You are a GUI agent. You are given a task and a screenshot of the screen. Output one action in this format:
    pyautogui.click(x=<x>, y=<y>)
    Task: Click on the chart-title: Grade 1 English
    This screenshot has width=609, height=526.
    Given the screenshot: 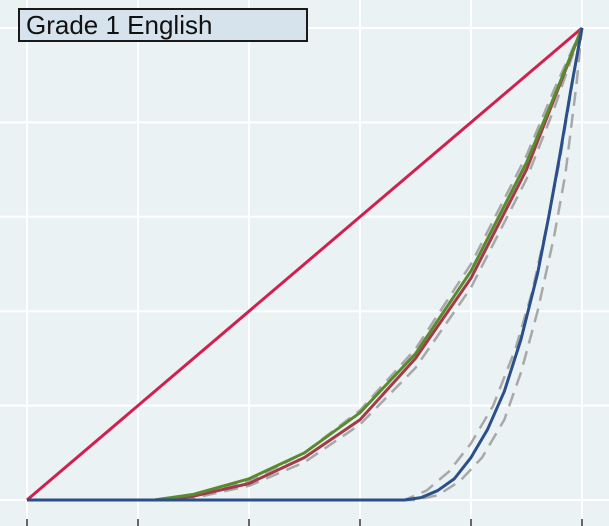 What is the action you would take?
    pyautogui.click(x=163, y=25)
    